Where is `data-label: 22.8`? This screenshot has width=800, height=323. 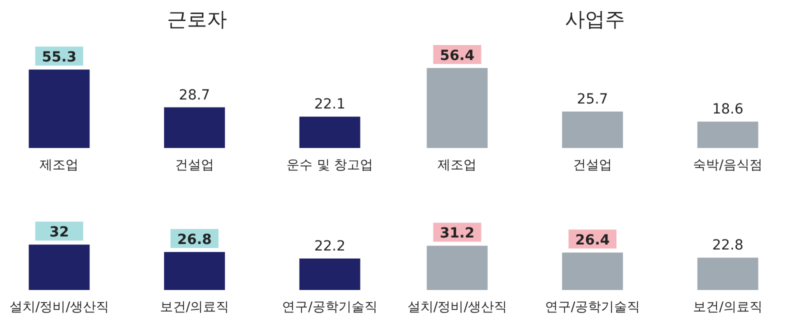 data-label: 22.8 is located at coordinates (728, 246).